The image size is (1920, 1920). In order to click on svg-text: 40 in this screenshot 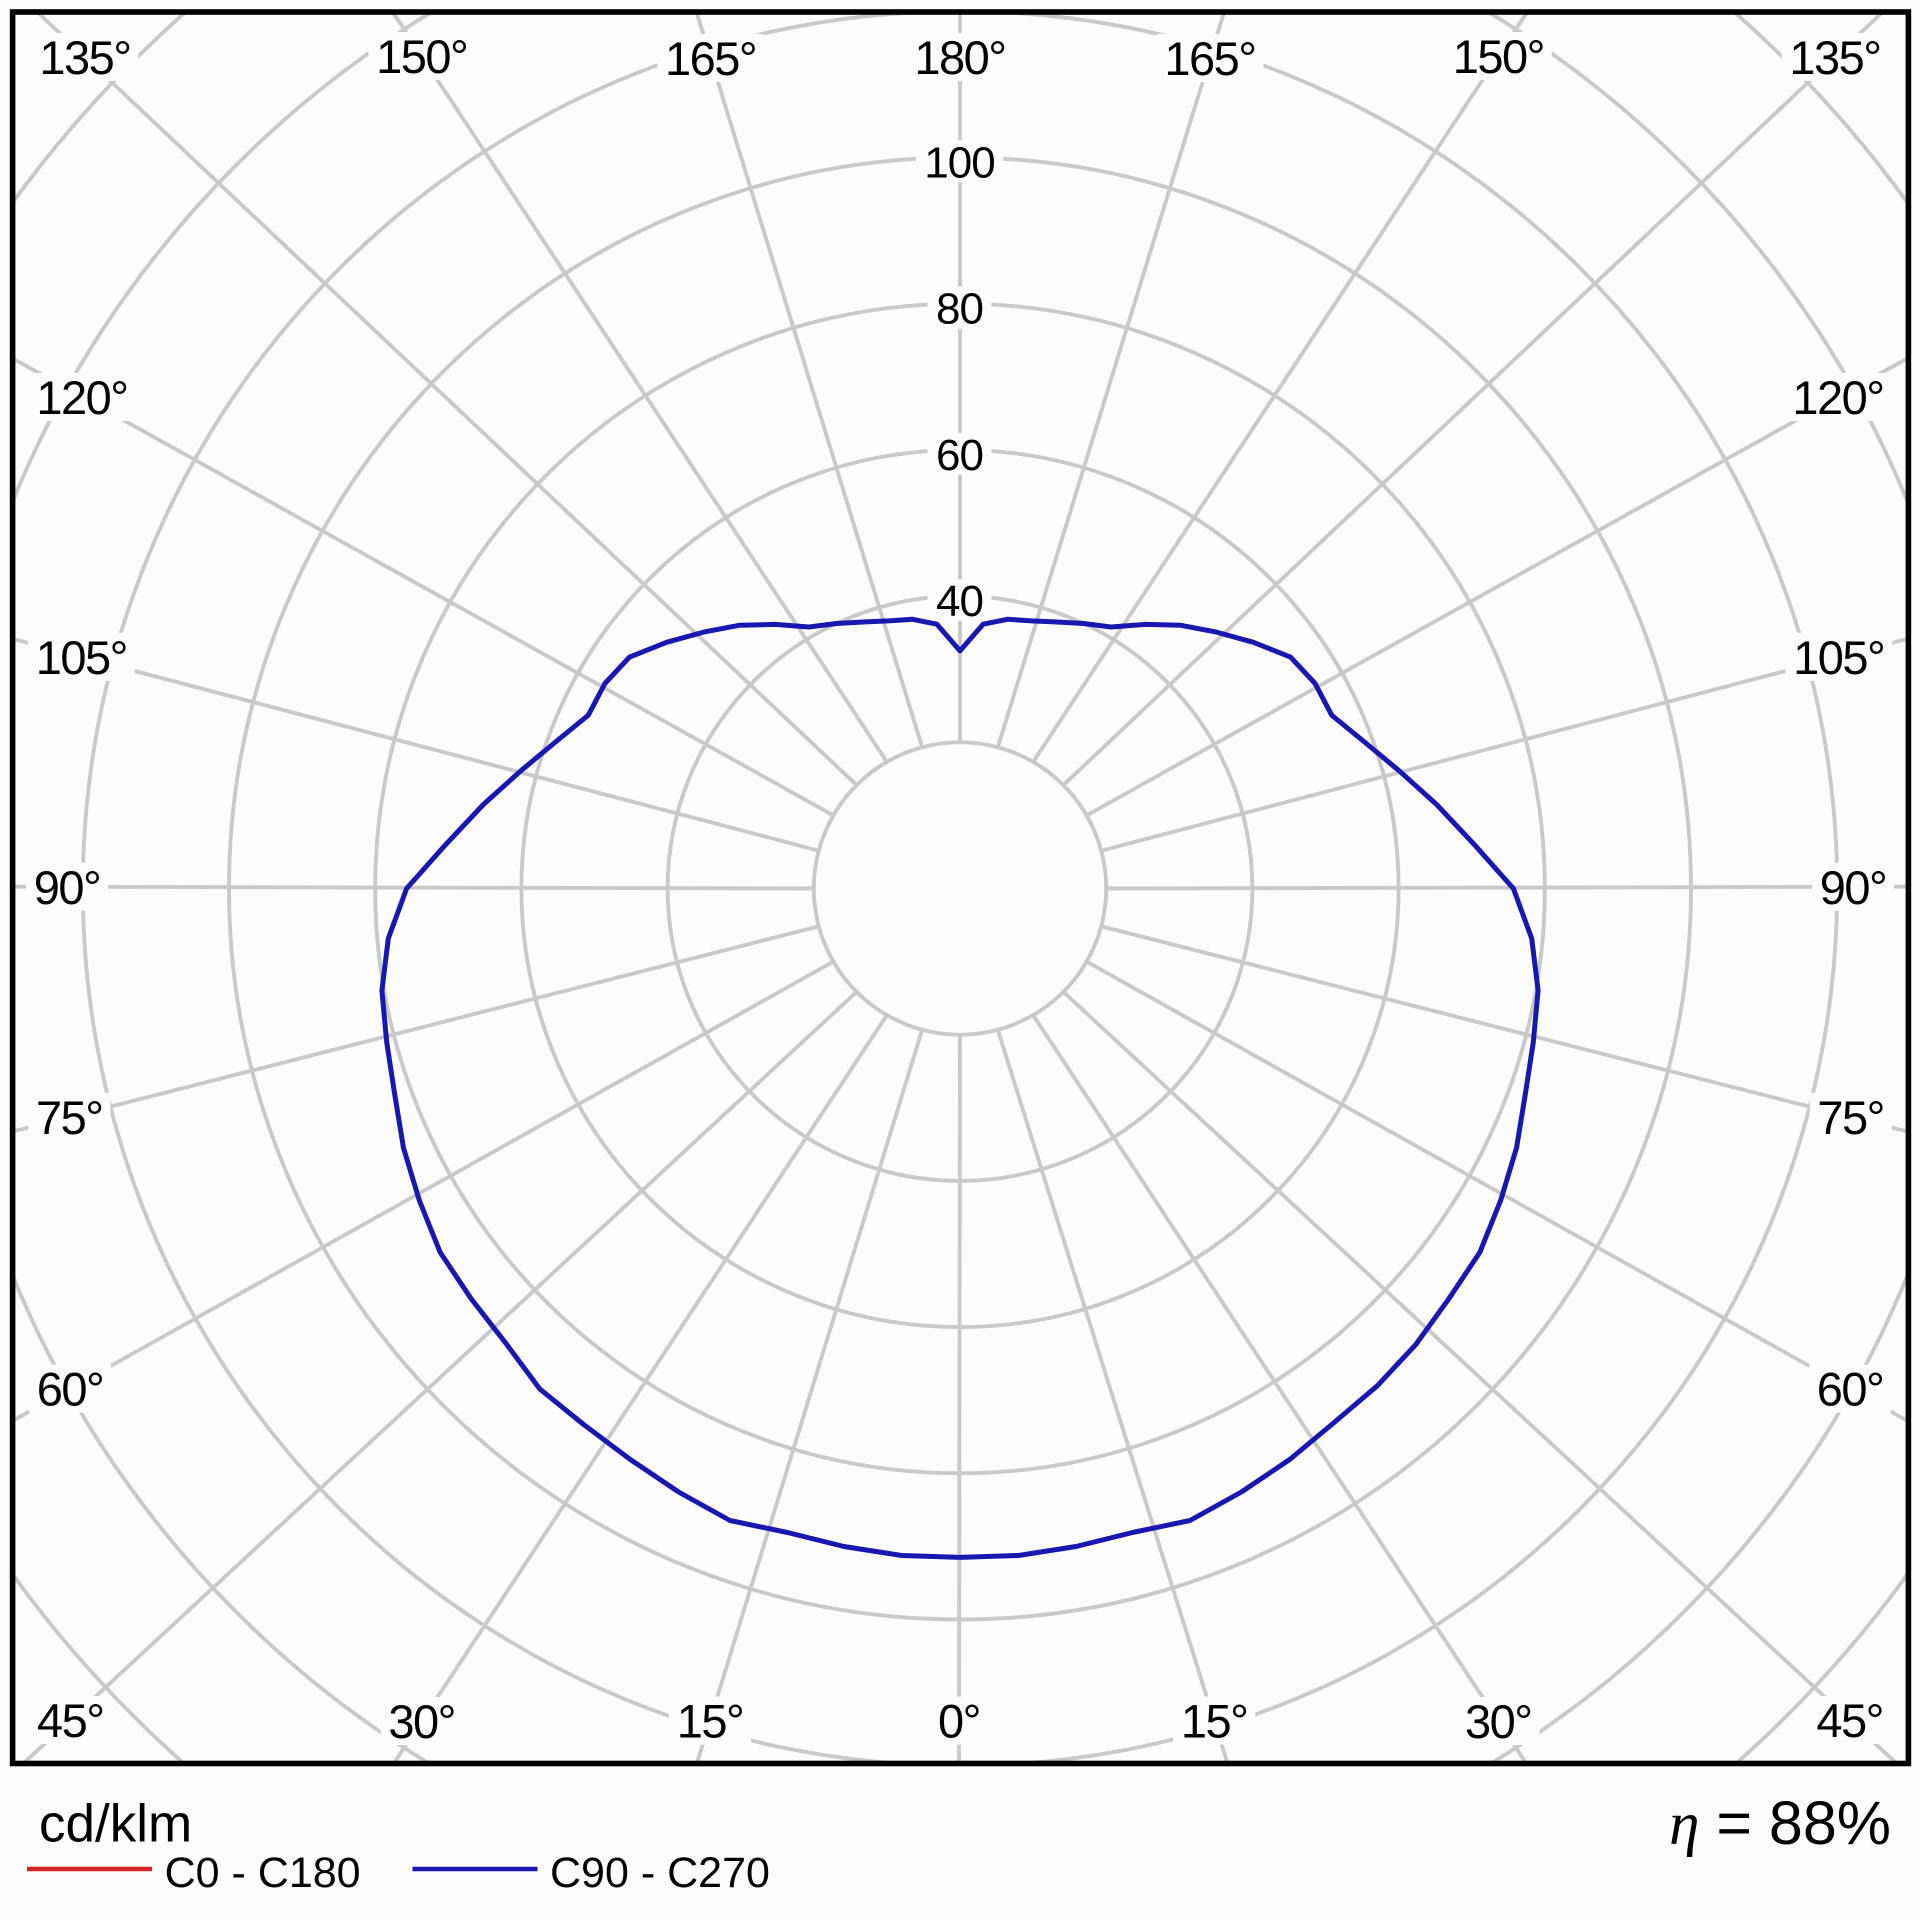, I will do `click(959, 601)`.